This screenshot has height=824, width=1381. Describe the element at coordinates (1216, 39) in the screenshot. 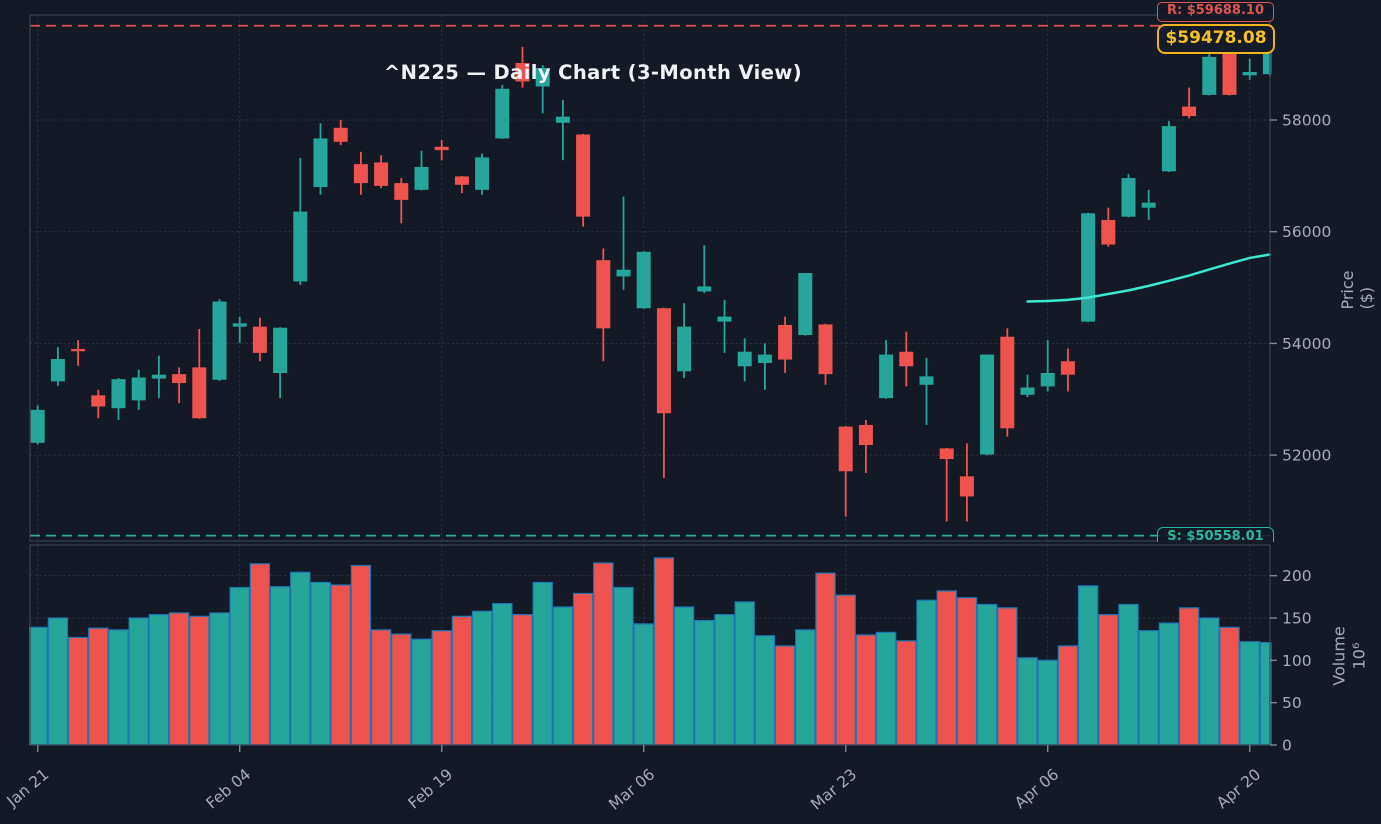

I see `current-price-badge: $59478.08` at that location.